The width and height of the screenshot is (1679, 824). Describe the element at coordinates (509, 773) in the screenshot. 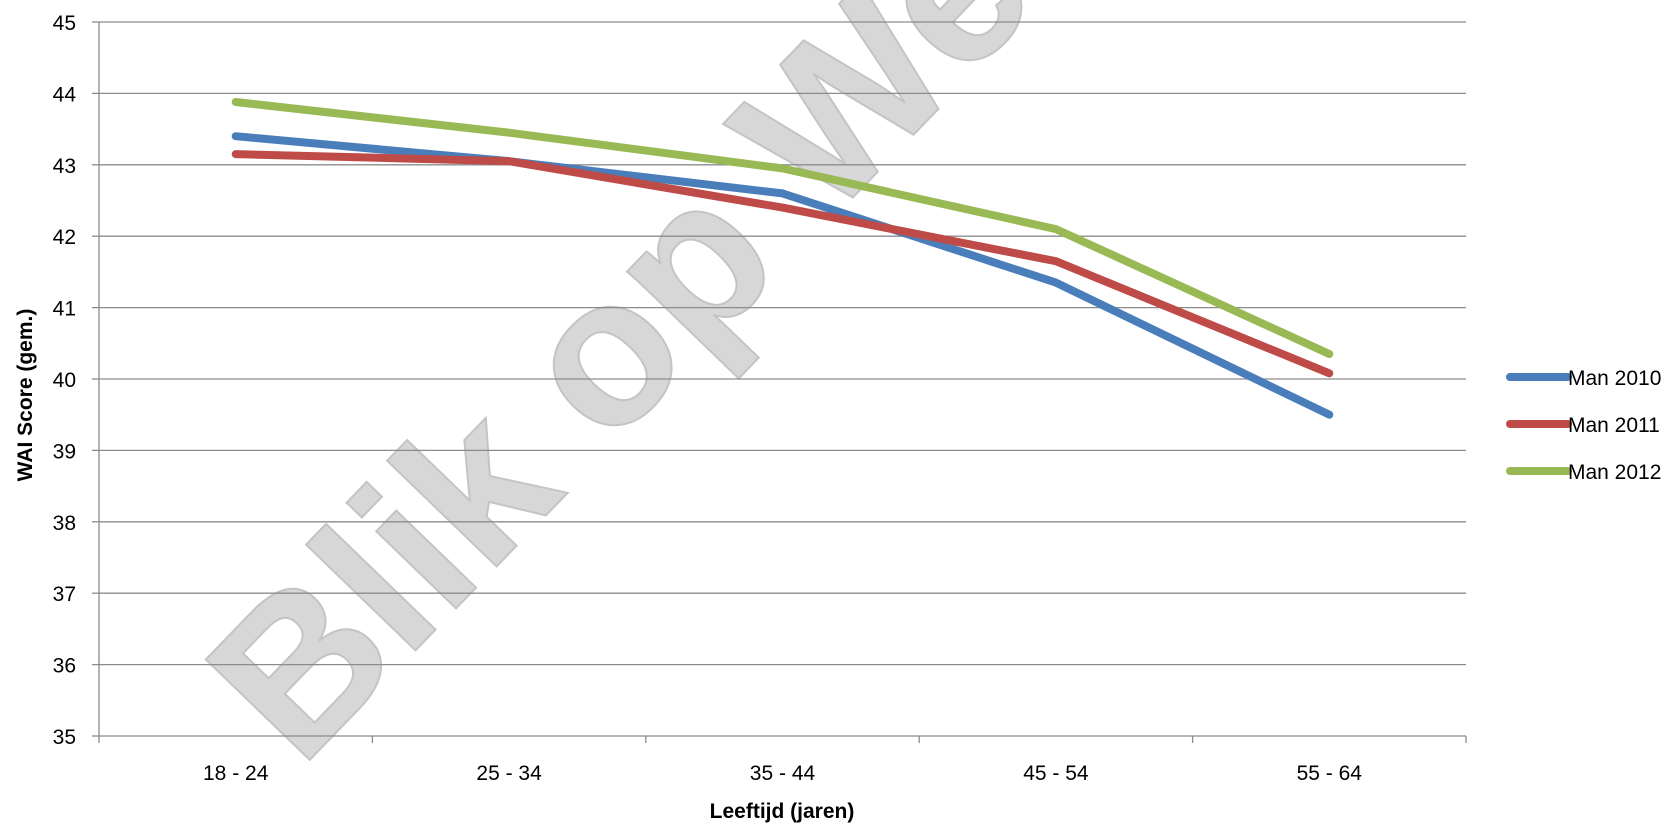

I see `x-tick-label: 25 - 34` at that location.